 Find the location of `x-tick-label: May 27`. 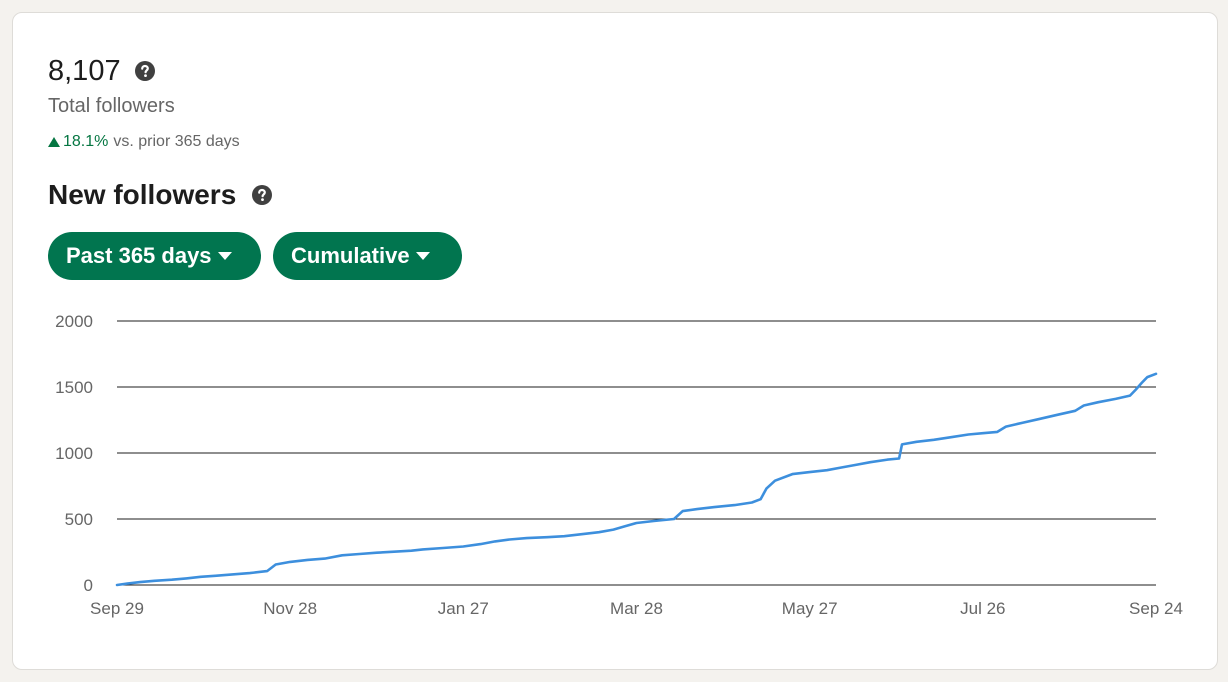

x-tick-label: May 27 is located at coordinates (810, 608).